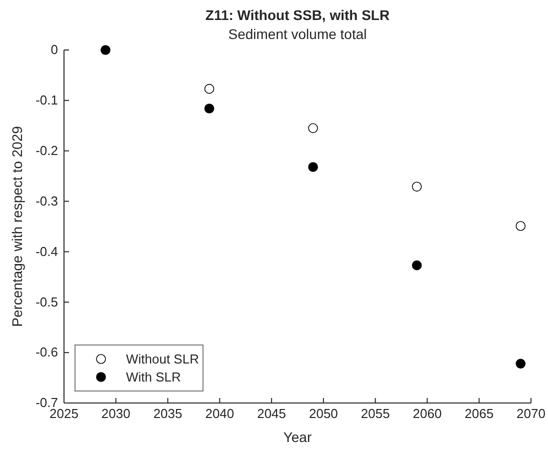 The width and height of the screenshot is (548, 450). What do you see at coordinates (64, 414) in the screenshot?
I see `x-tick-label: 2025` at bounding box center [64, 414].